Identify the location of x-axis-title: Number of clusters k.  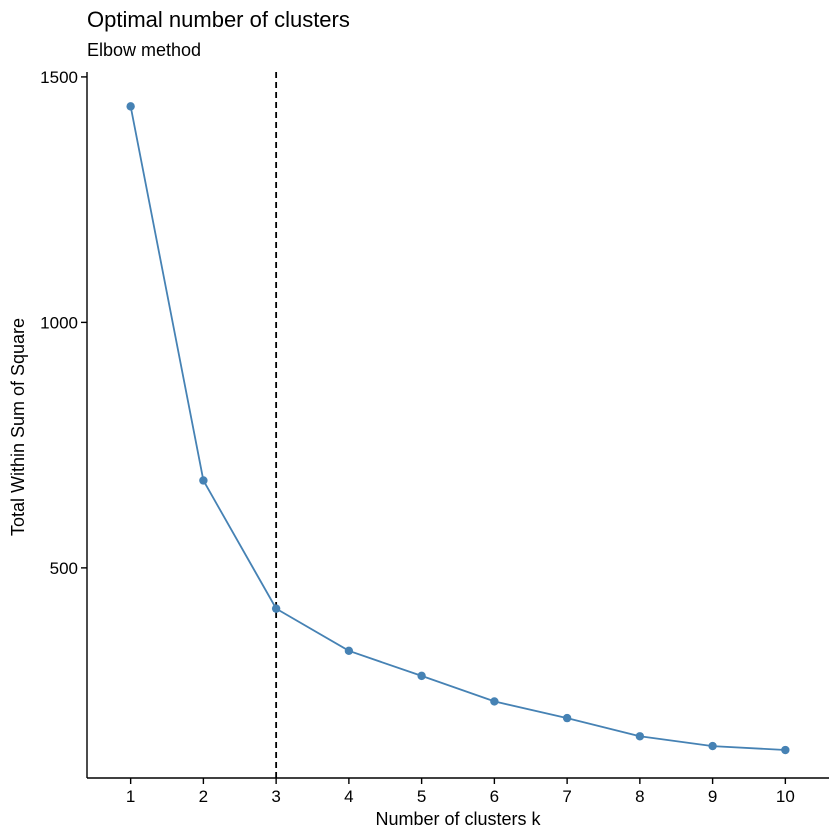
(458, 819).